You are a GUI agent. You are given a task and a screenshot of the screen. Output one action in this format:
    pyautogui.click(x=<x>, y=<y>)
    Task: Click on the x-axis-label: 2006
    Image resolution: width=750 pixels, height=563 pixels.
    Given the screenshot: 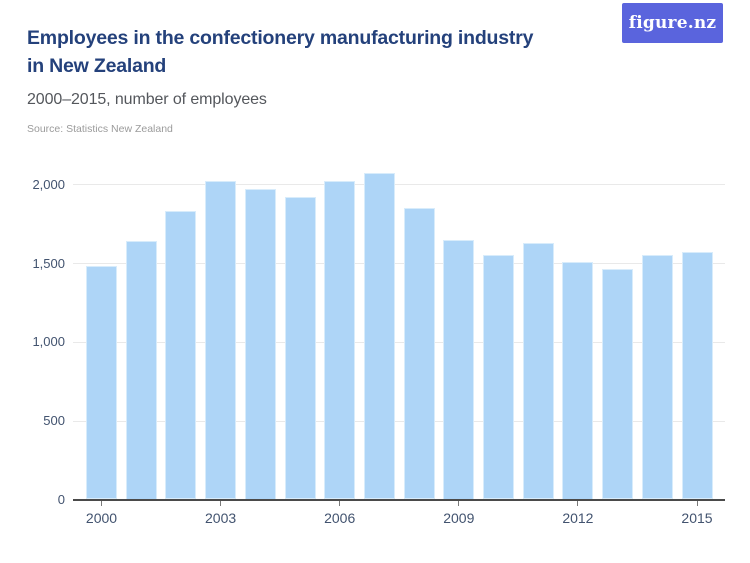 What is the action you would take?
    pyautogui.click(x=340, y=517)
    